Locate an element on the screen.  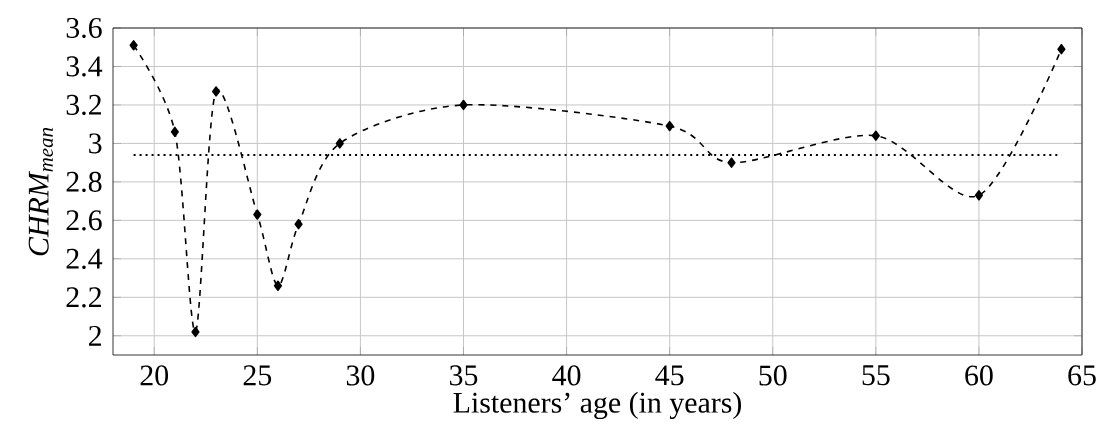
y-tick-label: 3 is located at coordinates (95, 143).